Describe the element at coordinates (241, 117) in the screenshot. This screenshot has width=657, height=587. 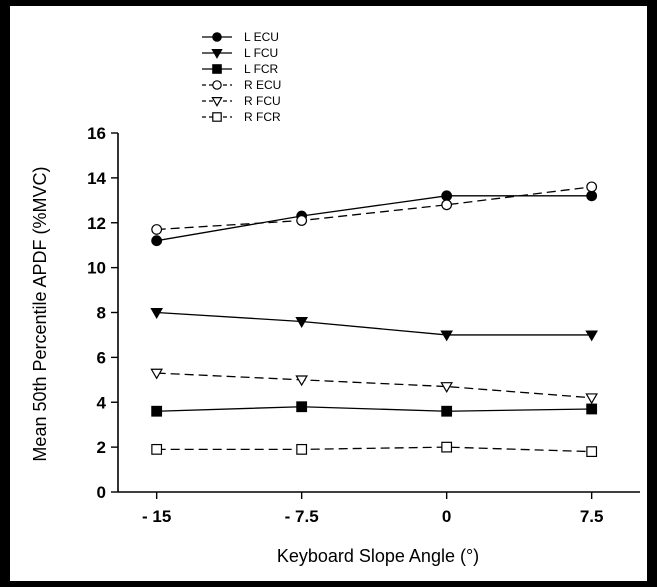
I see `legend-item-r-fcr: R FCR` at that location.